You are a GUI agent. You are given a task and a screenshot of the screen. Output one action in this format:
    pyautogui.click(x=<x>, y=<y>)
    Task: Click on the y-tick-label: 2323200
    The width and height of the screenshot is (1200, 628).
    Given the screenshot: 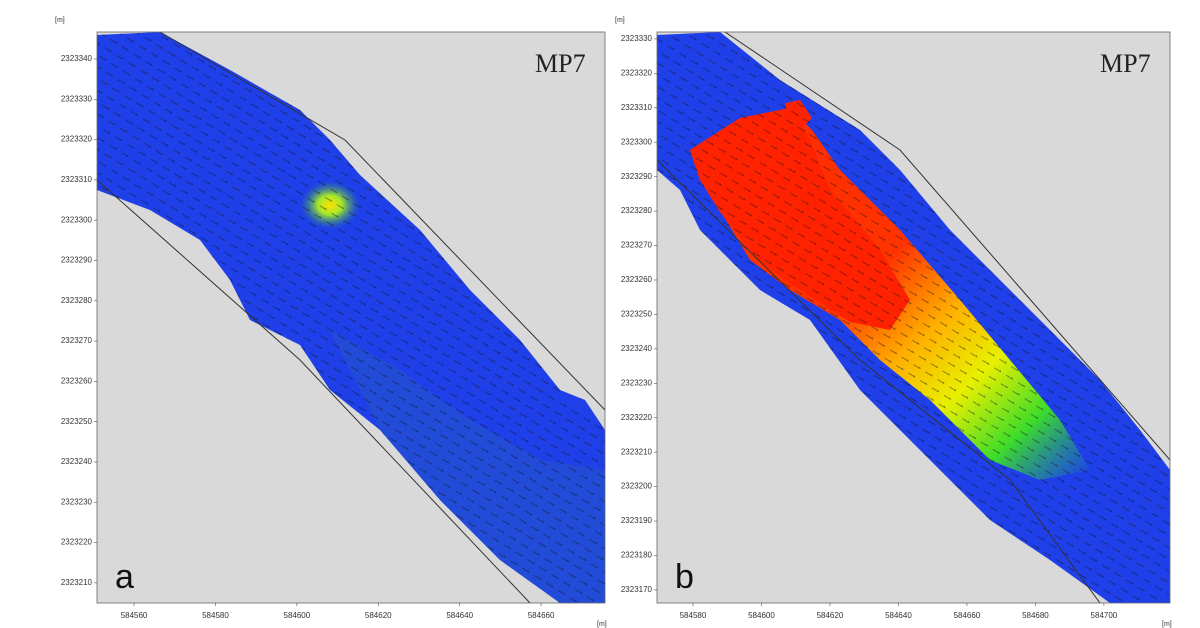 What is the action you would take?
    pyautogui.click(x=637, y=486)
    